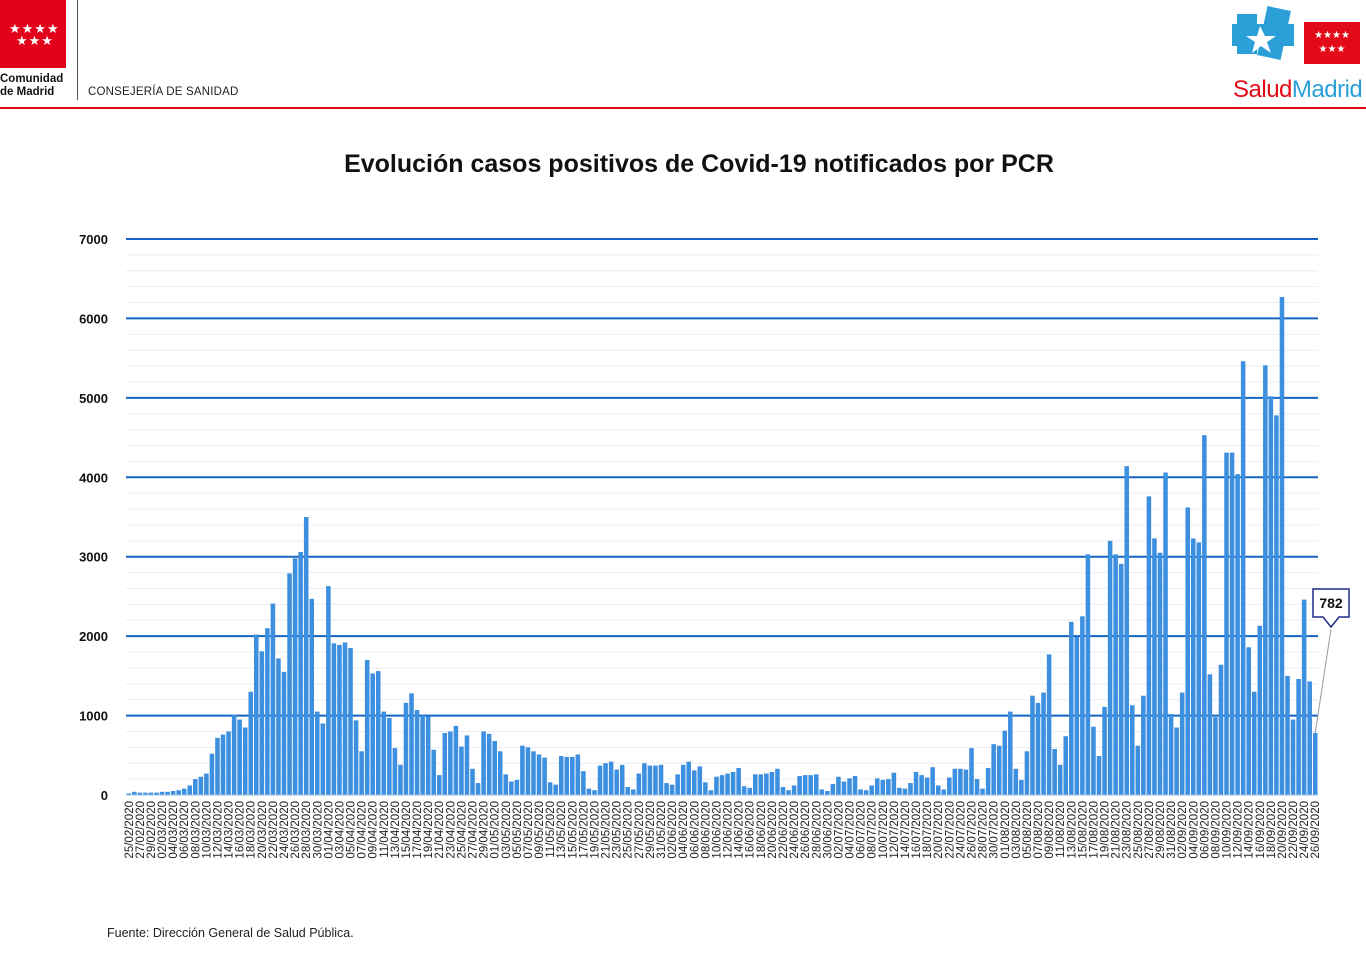 The width and height of the screenshot is (1366, 964). Describe the element at coordinates (961, 830) in the screenshot. I see `x-tick-label: 24/07/2020` at that location.